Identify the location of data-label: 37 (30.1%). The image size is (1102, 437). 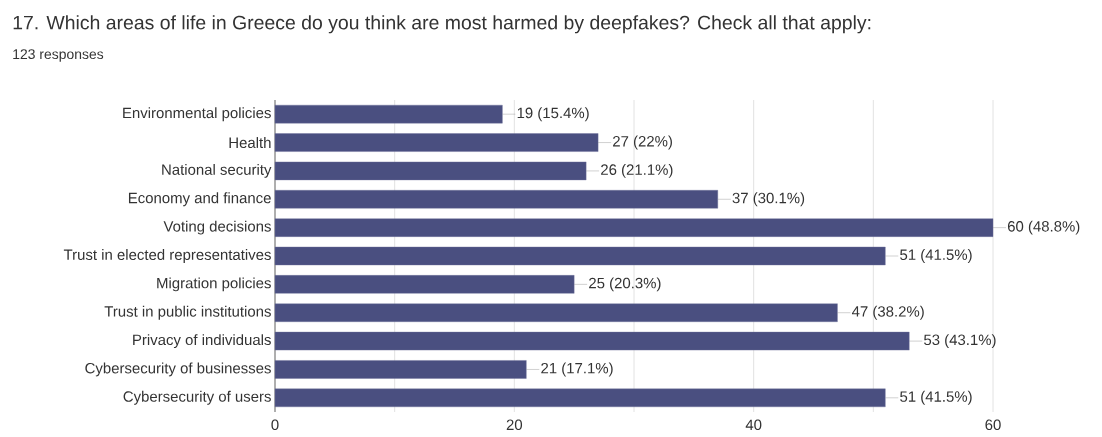
(768, 199).